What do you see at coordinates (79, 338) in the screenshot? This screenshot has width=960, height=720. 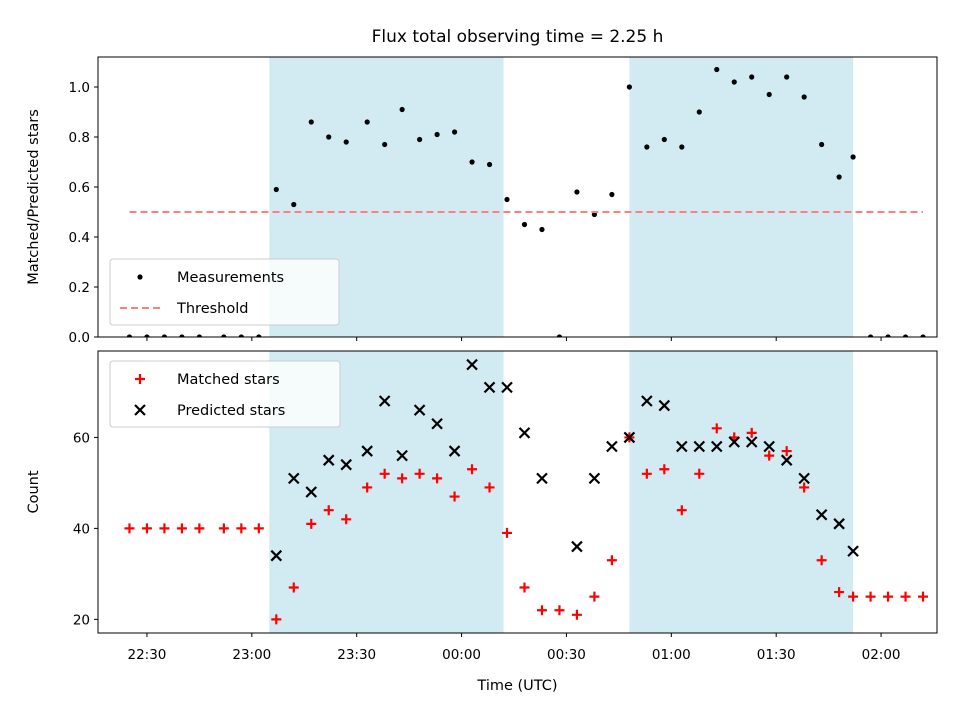 I see `y-tick-label: 0.0` at bounding box center [79, 338].